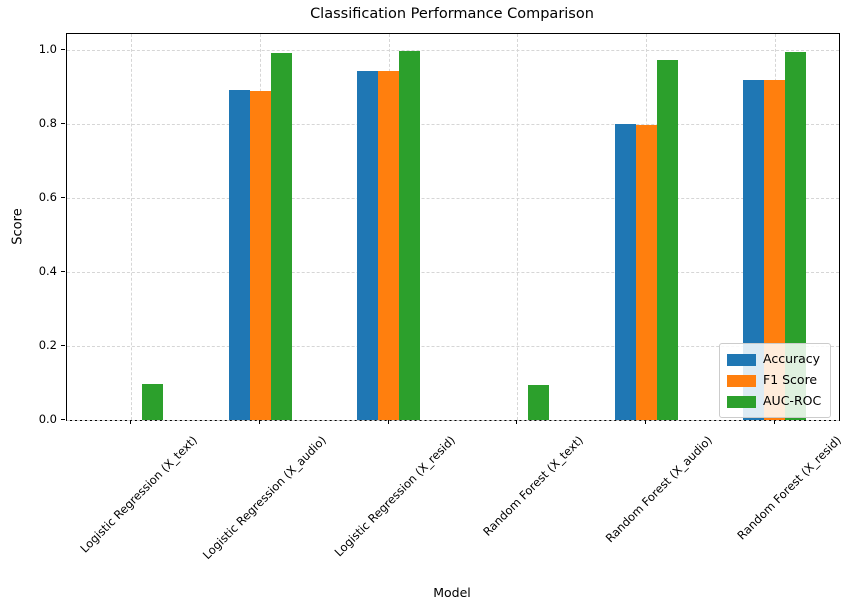 The height and width of the screenshot is (611, 850). Describe the element at coordinates (790, 380) in the screenshot. I see `legend-label: F1 Score` at that location.